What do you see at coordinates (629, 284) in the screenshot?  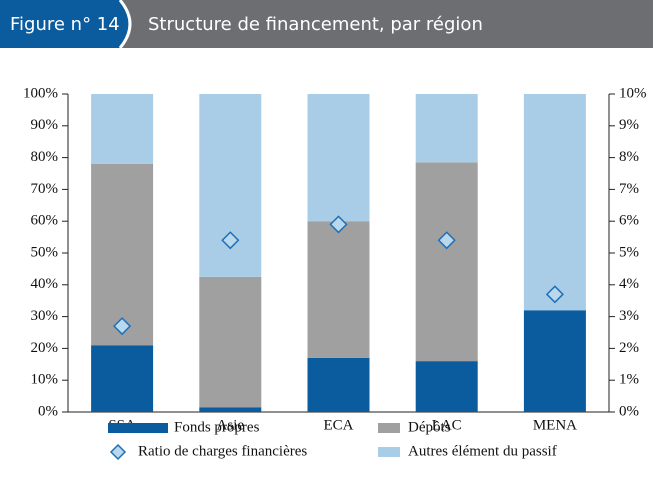 I see `y2-tick-label: 4%` at bounding box center [629, 284].